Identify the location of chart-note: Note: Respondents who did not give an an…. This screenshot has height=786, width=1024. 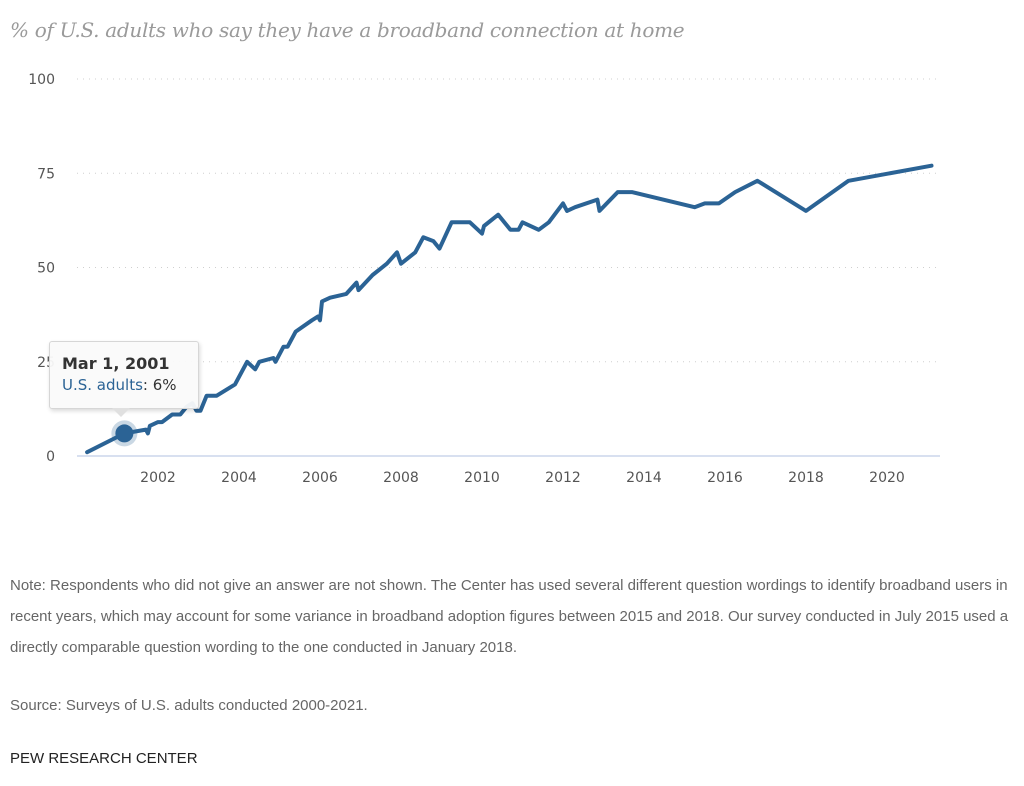
(509, 616).